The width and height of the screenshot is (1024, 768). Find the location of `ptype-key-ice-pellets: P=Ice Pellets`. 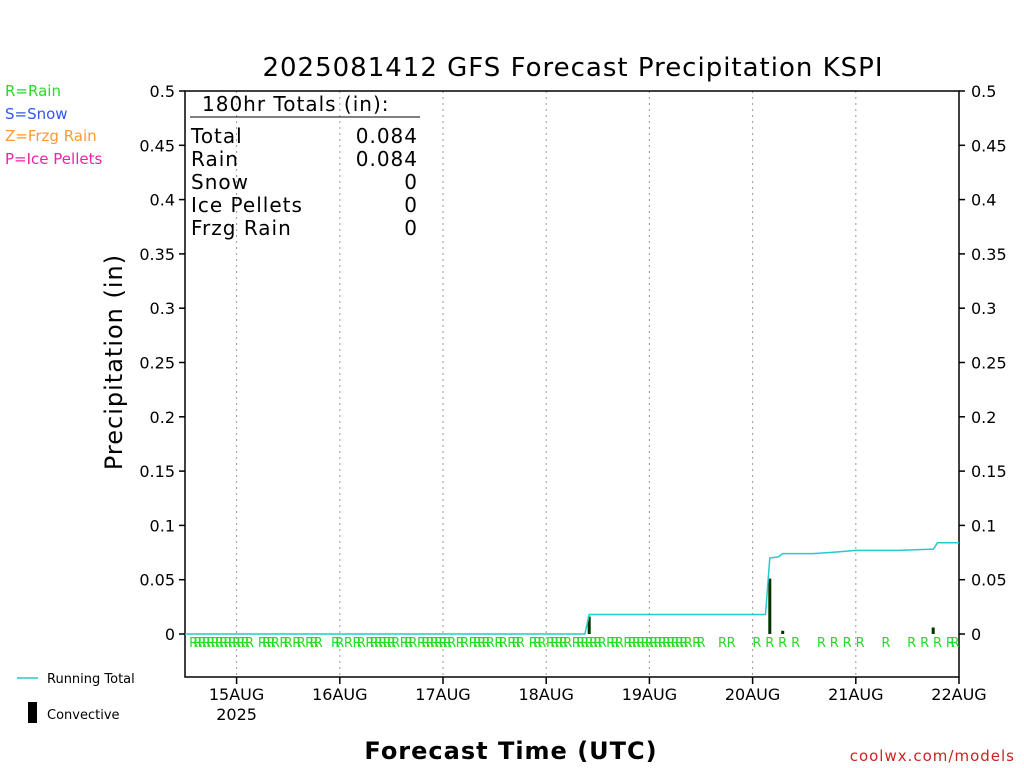

ptype-key-ice-pellets: P=Ice Pellets is located at coordinates (53, 159).